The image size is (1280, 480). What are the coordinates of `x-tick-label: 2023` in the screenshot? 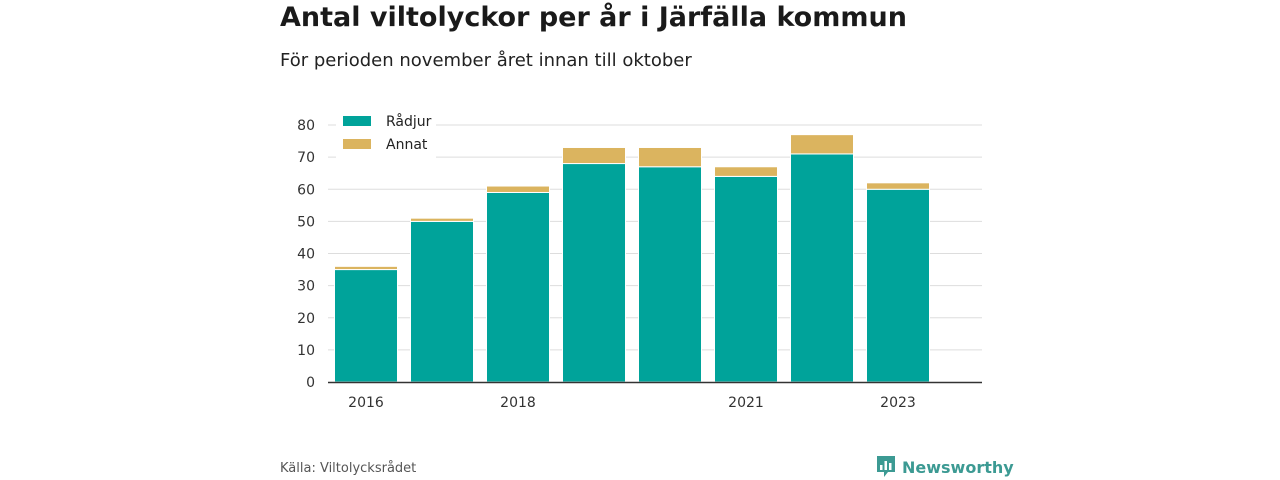 It's located at (898, 403).